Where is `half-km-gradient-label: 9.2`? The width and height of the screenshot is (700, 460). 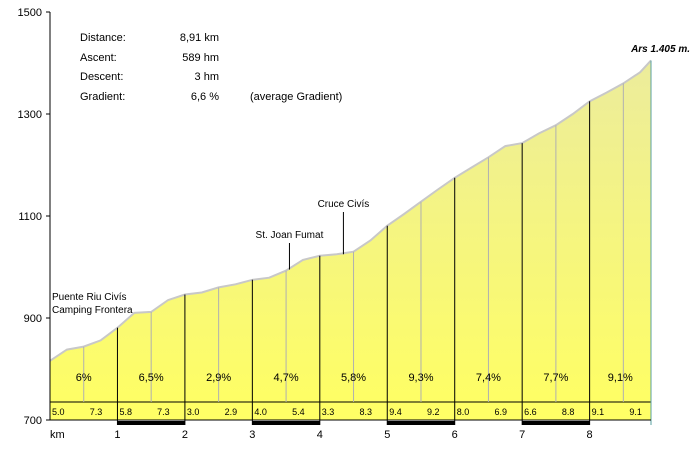 half-km-gradient-label: 9.2 is located at coordinates (433, 412).